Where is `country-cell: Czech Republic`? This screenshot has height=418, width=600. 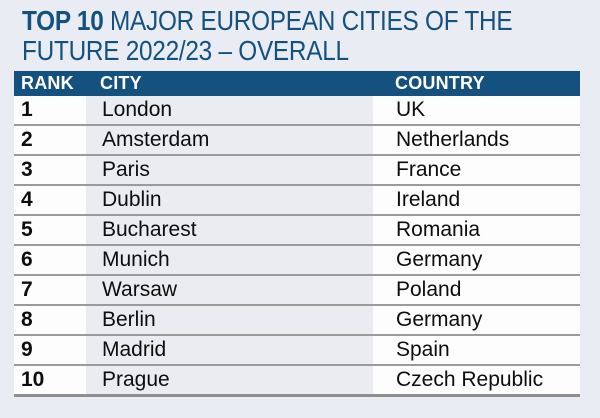 country-cell: Czech Republic is located at coordinates (476, 380).